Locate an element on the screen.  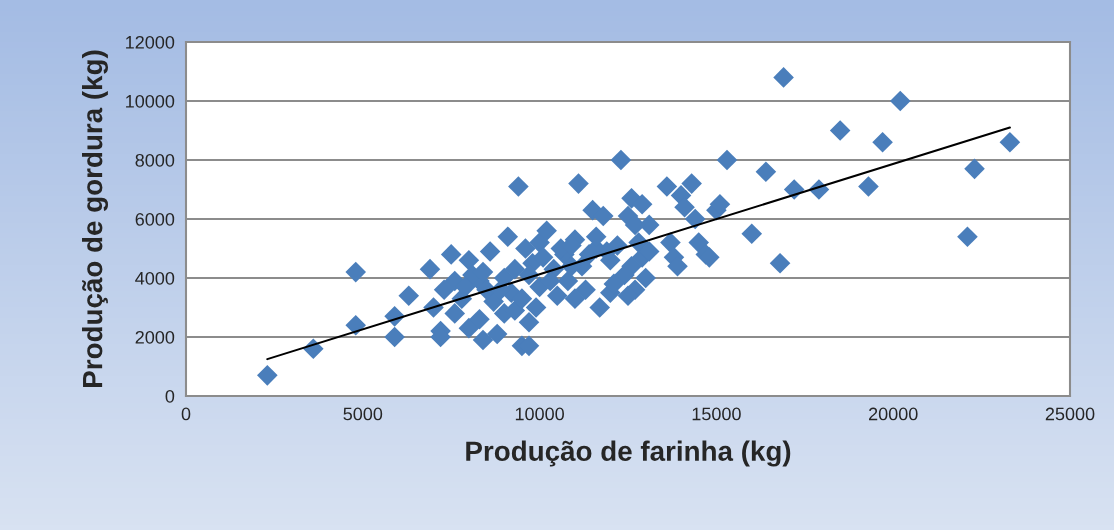
y-tick-label: 10000 is located at coordinates (150, 101).